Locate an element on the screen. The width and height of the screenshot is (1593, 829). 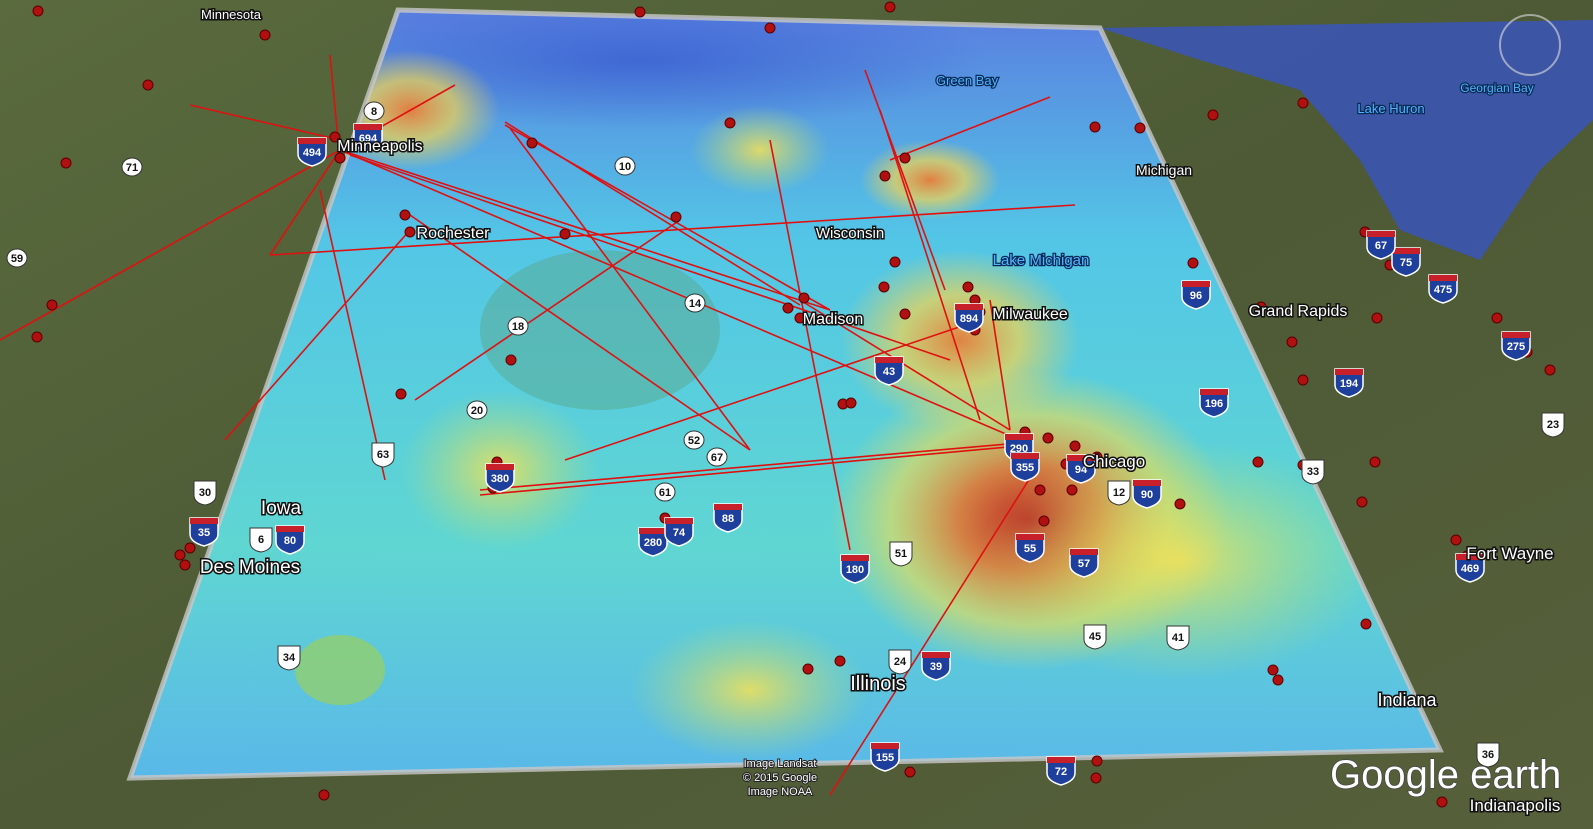
shield-number: 43 is located at coordinates (889, 372).